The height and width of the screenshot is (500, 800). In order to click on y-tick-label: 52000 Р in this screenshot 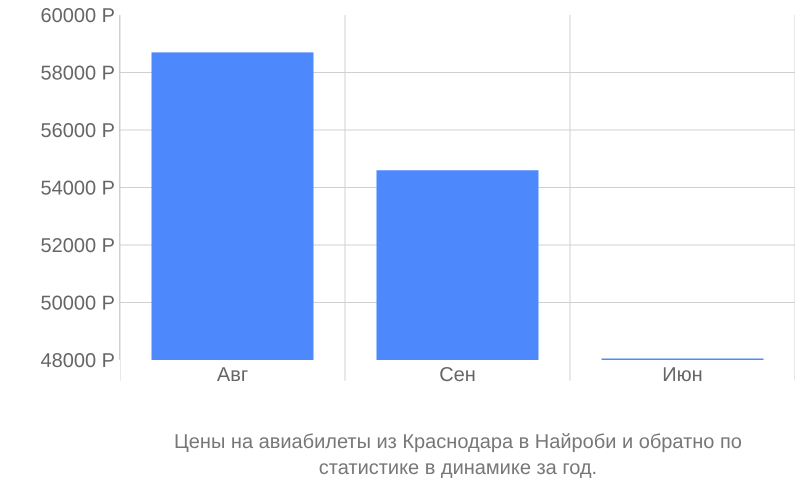, I will do `click(77, 246)`.